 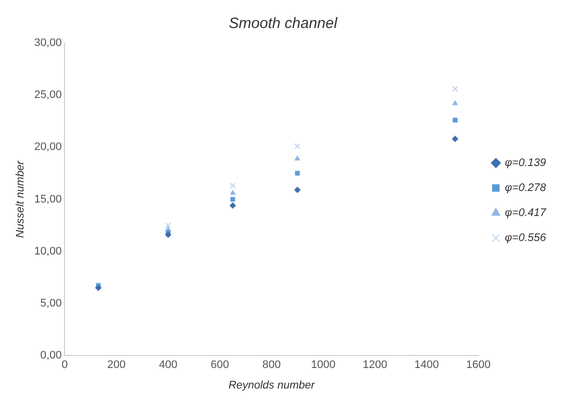 What do you see at coordinates (51, 304) in the screenshot?
I see `y-tick-label: 5,00` at bounding box center [51, 304].